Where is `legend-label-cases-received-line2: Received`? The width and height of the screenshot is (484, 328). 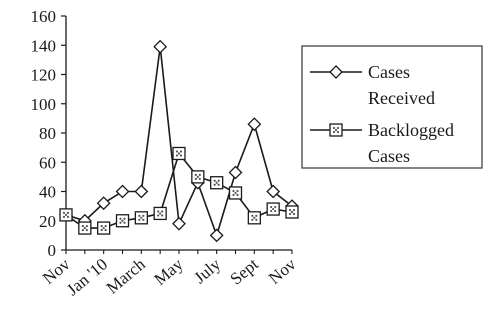
legend-label-cases-received-line2: Received is located at coordinates (401, 98).